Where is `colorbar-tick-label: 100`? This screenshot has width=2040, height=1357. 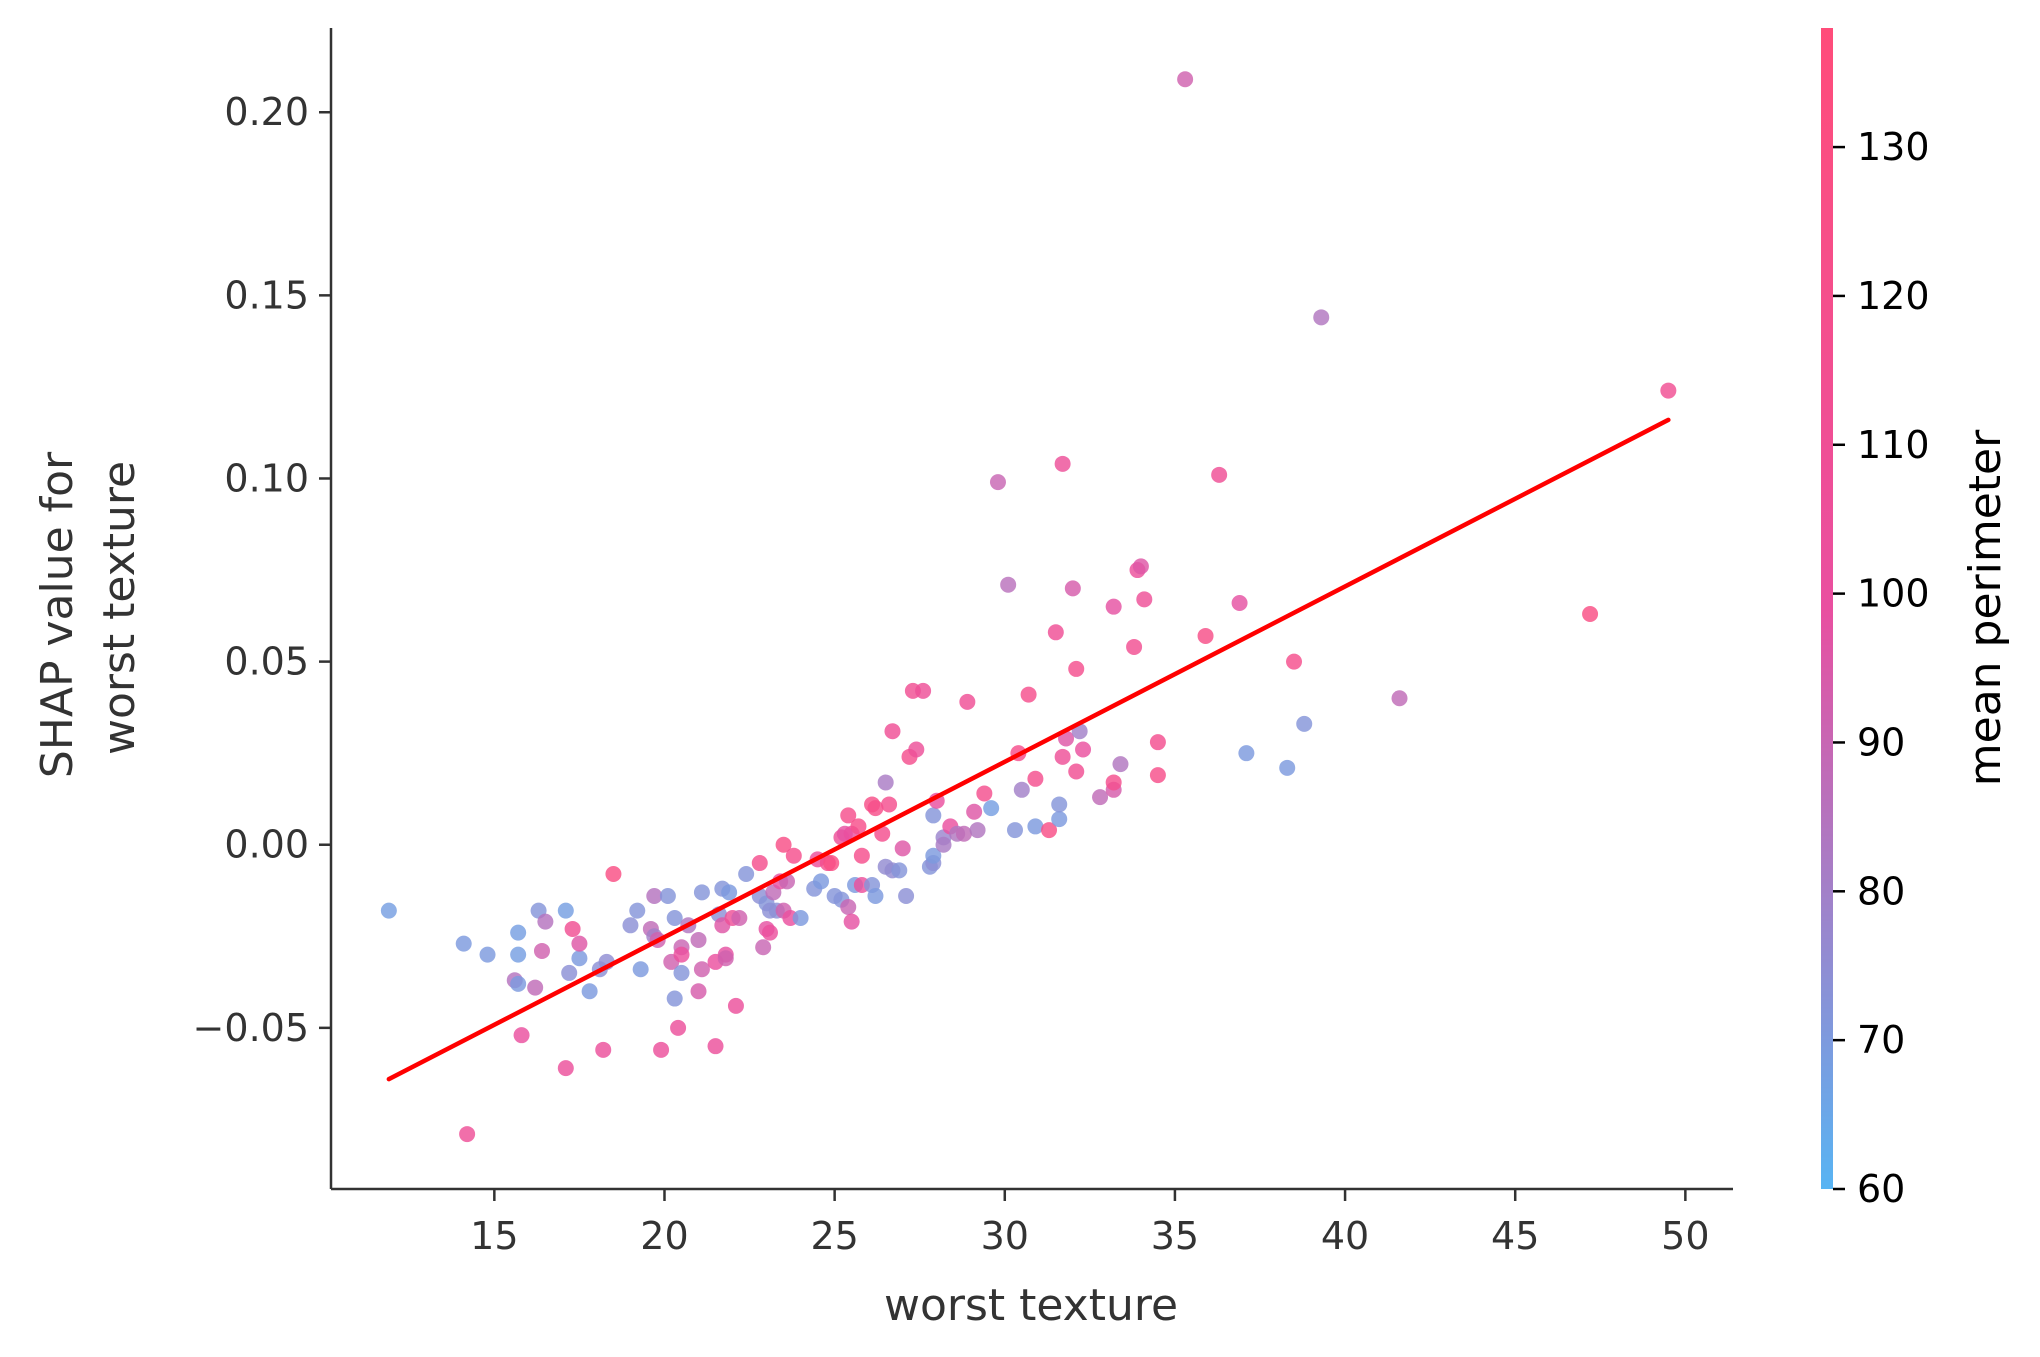
colorbar-tick-label: 100 is located at coordinates (1893, 594).